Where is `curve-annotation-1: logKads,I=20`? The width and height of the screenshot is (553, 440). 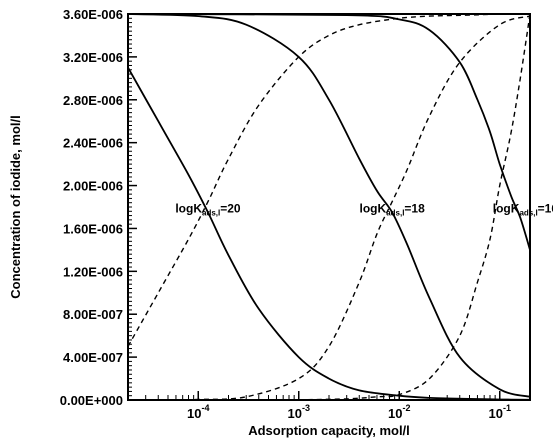
curve-annotation-1: logKads,I=20 is located at coordinates (208, 209).